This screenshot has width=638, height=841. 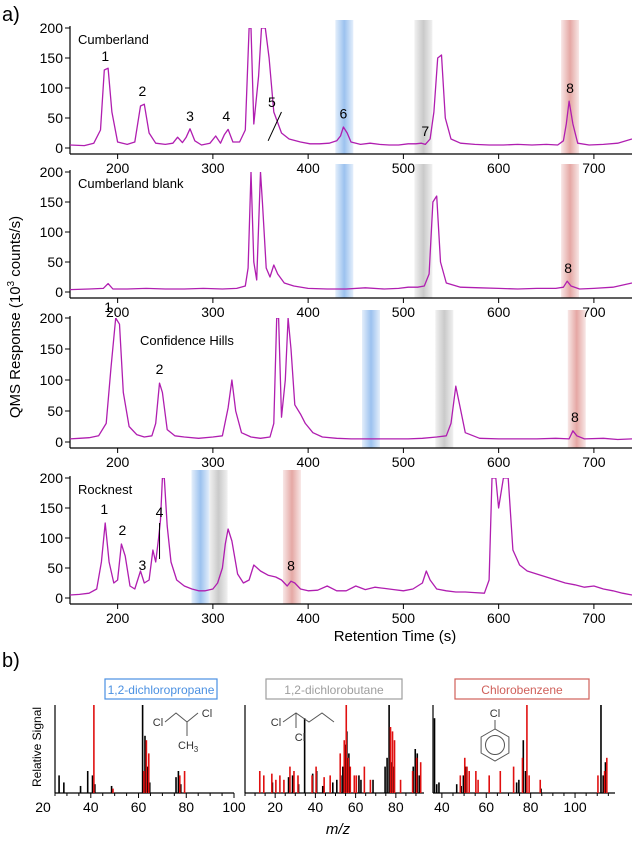 What do you see at coordinates (486, 807) in the screenshot?
I see `x-tick-label: 60` at bounding box center [486, 807].